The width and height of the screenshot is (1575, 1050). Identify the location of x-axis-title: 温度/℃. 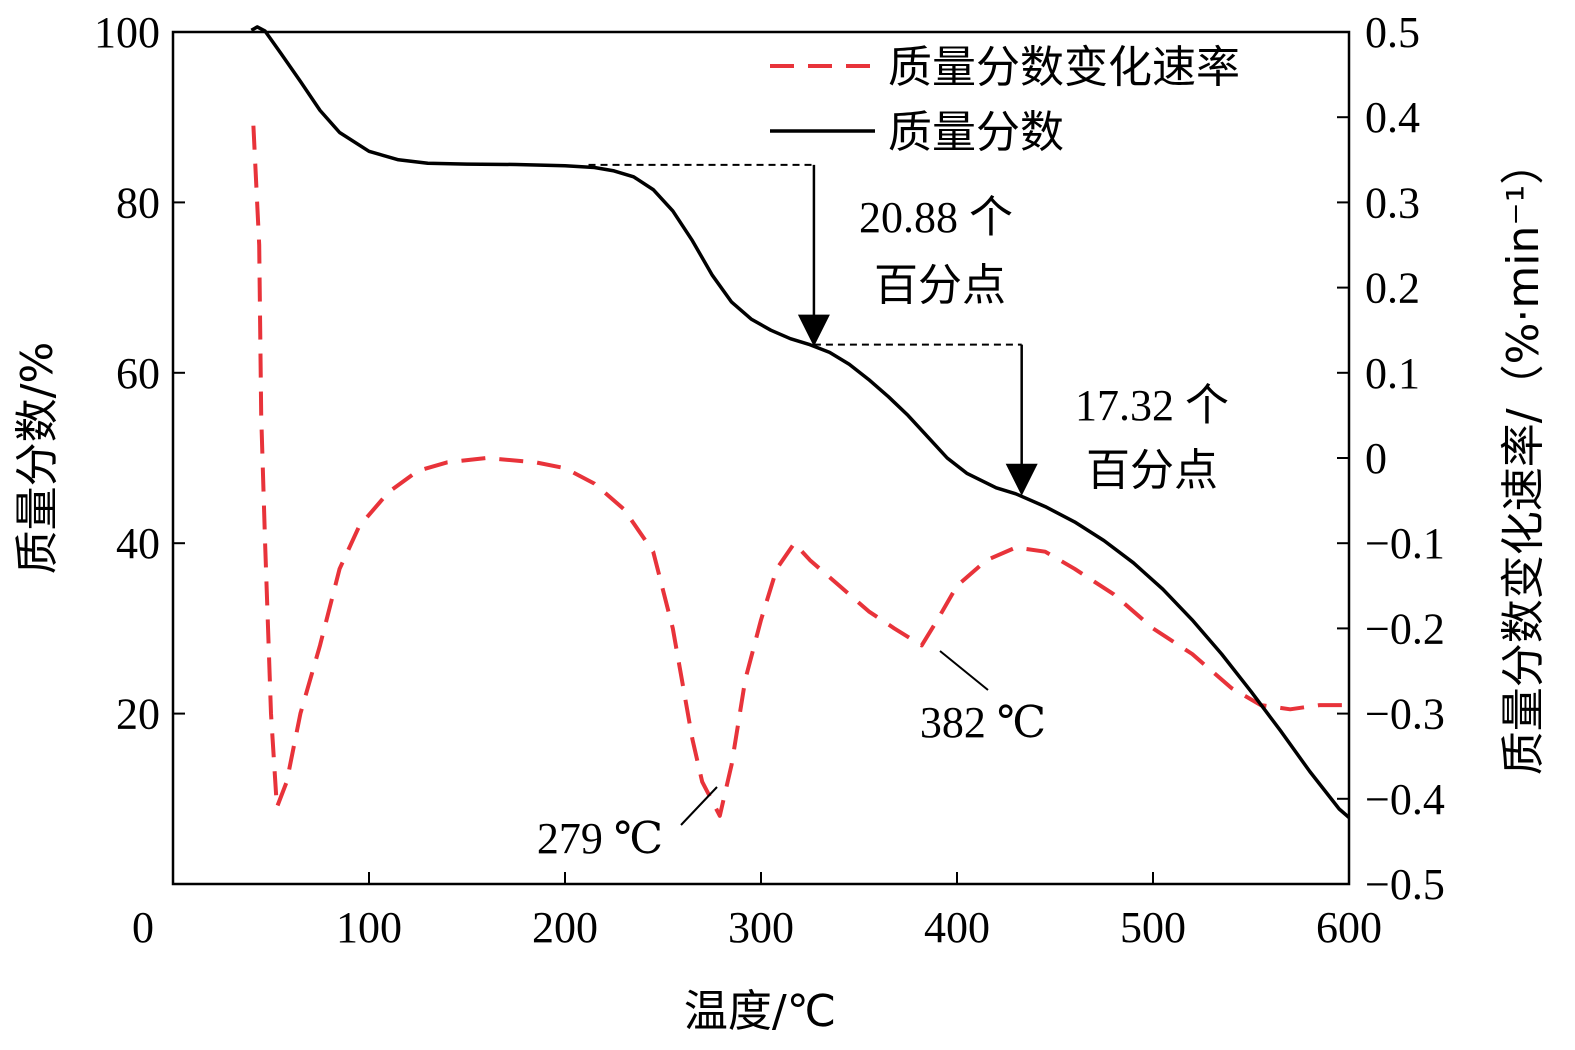
(760, 1011).